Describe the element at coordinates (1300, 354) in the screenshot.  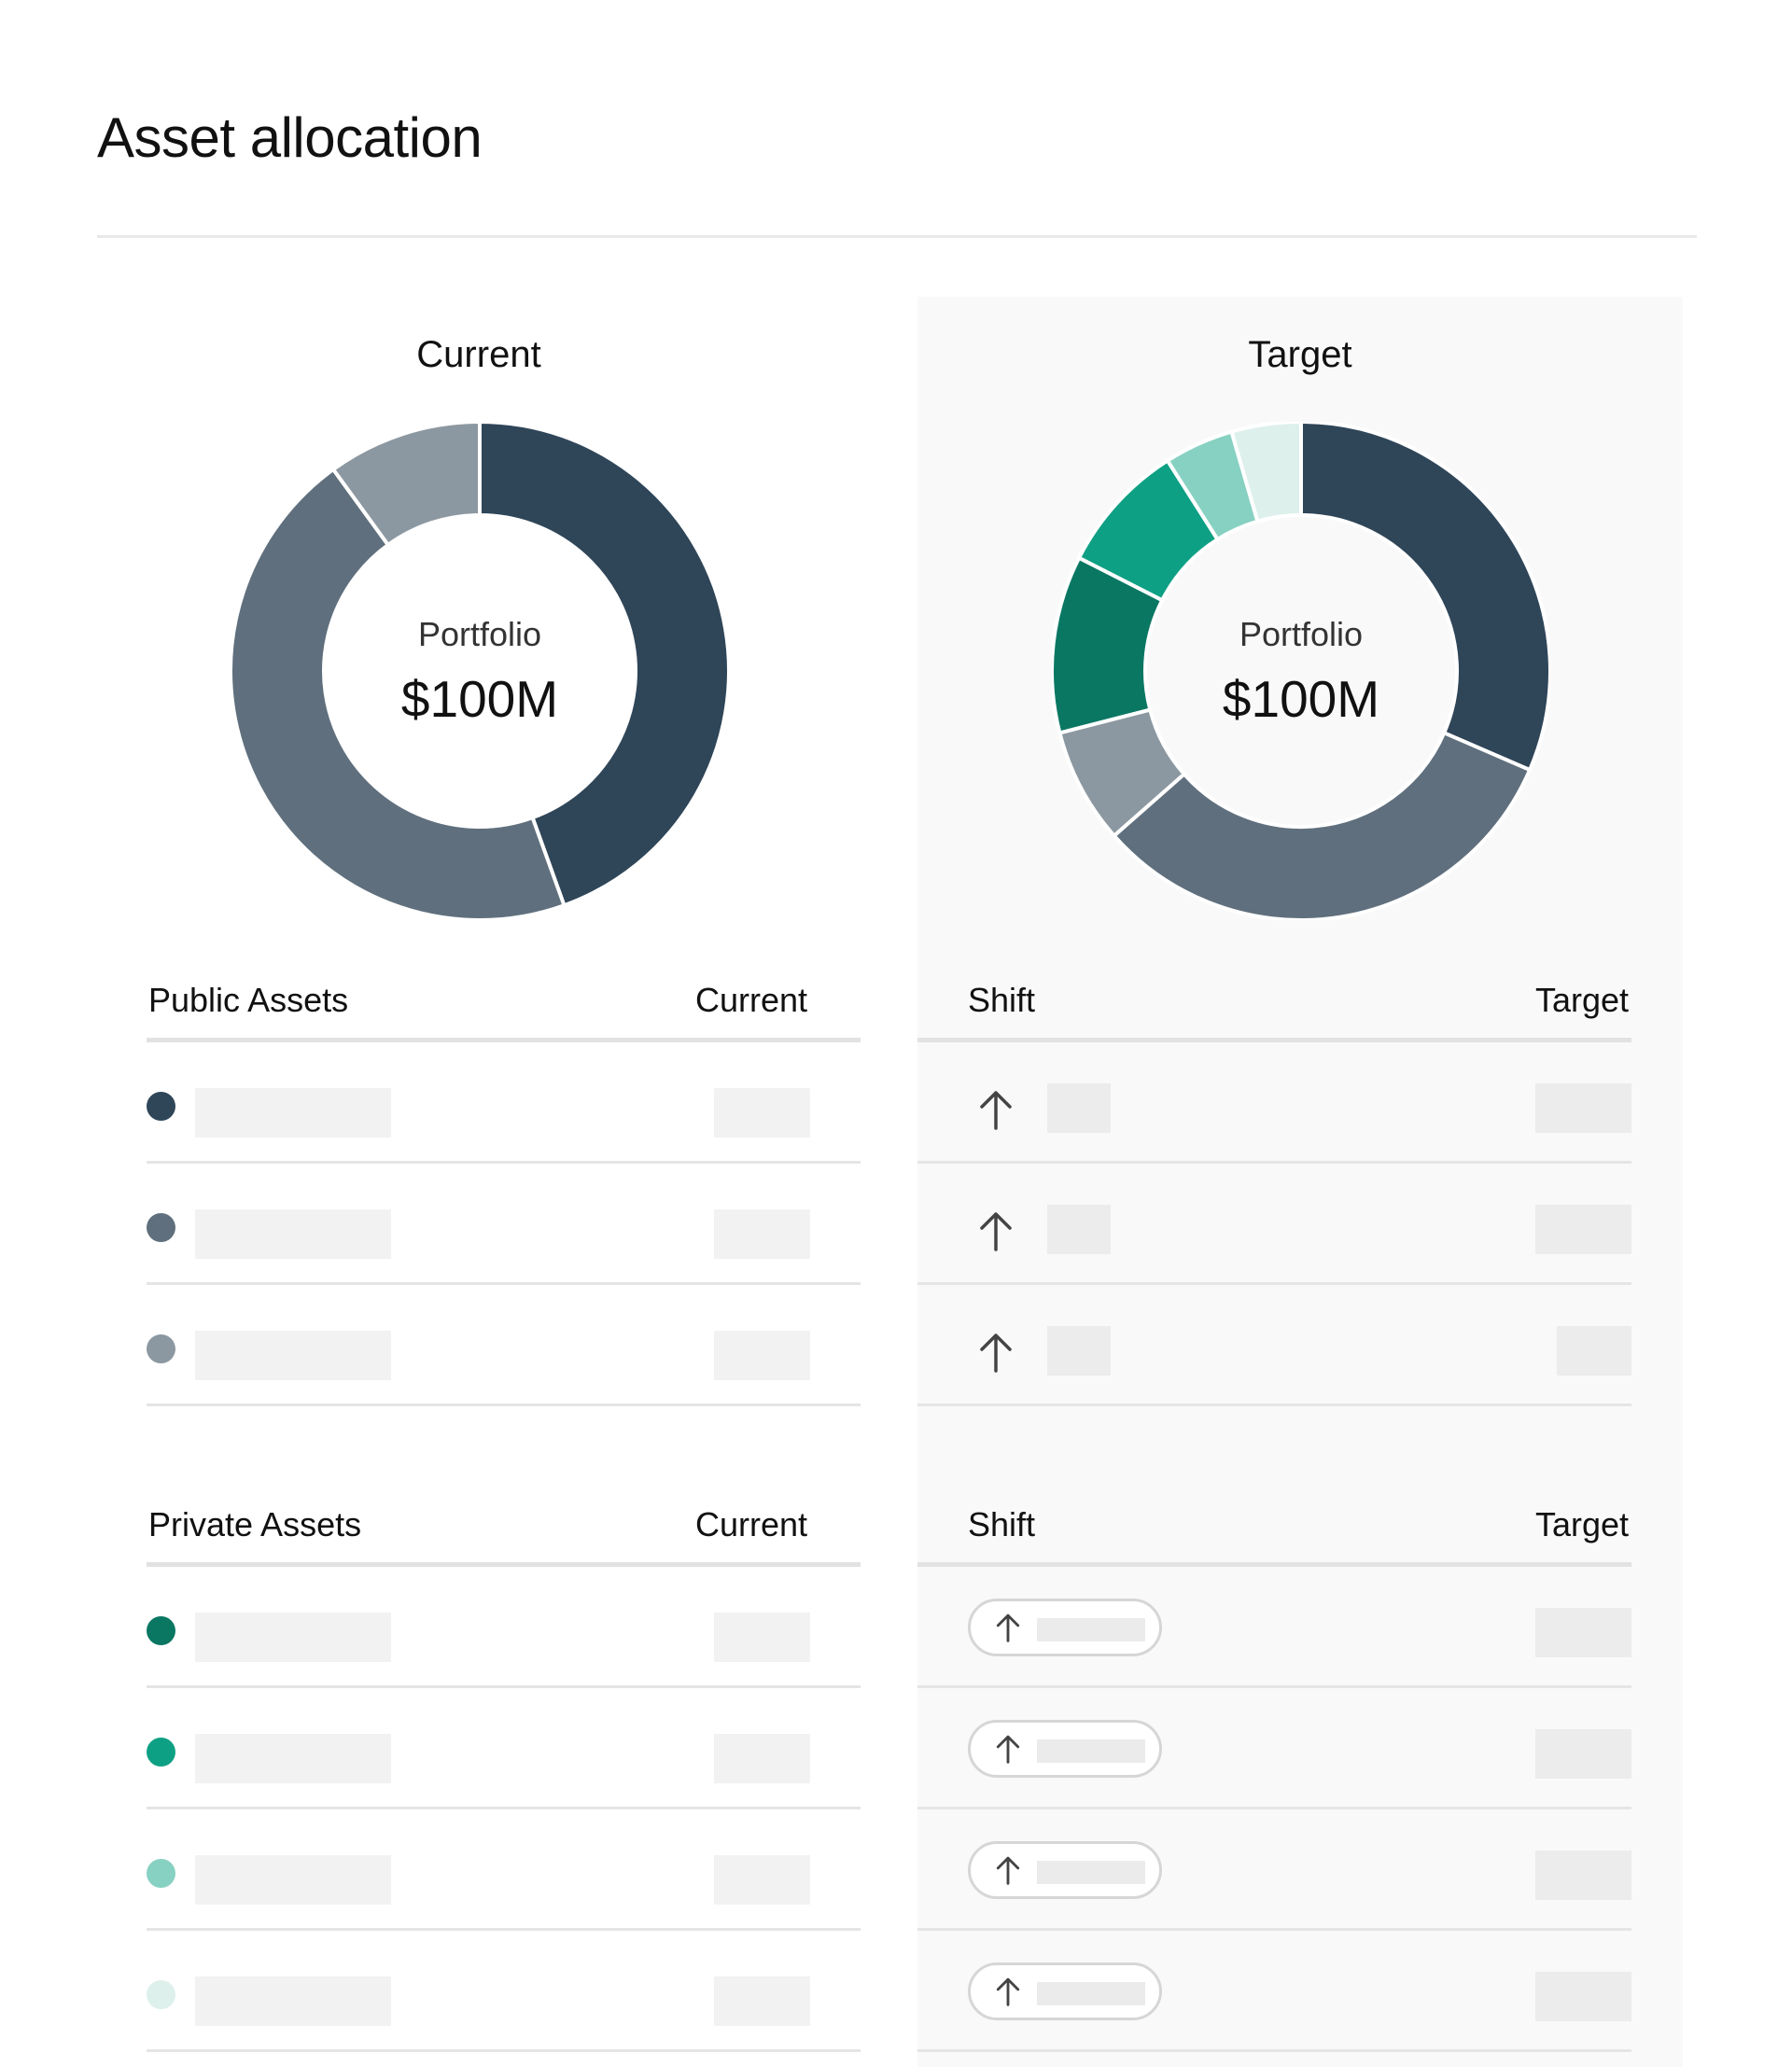
I see `target-chart-title: Target` at that location.